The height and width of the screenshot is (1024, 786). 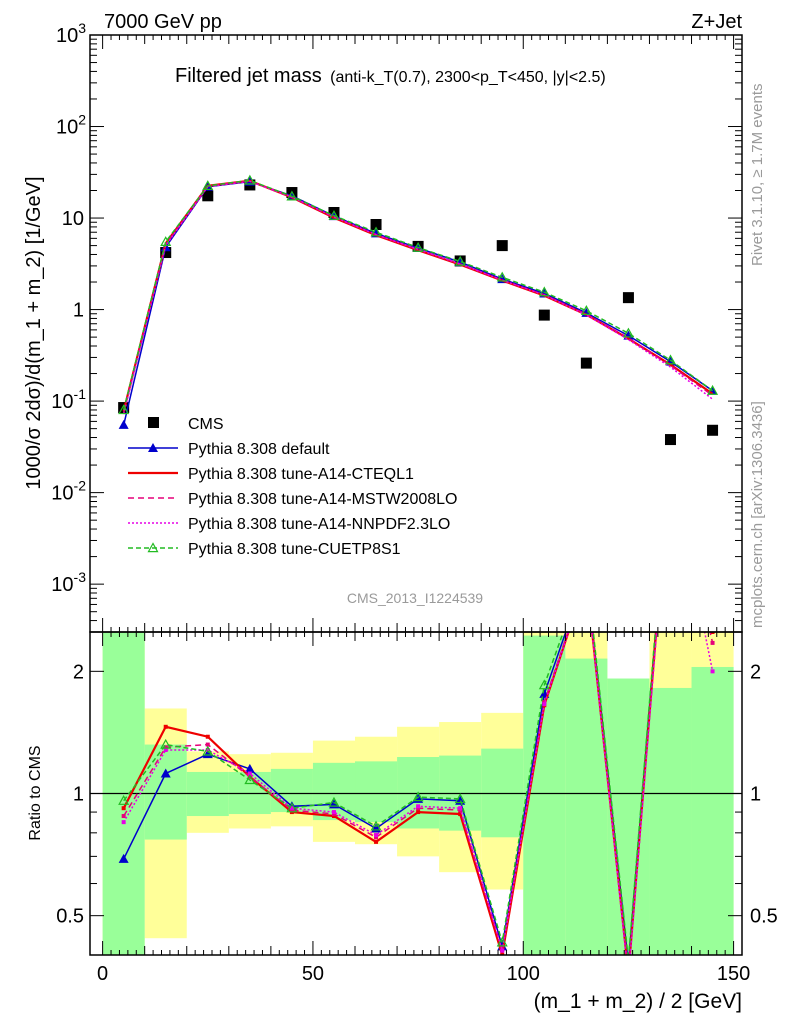 I want to click on default-triangle-marker, so click(x=123, y=424).